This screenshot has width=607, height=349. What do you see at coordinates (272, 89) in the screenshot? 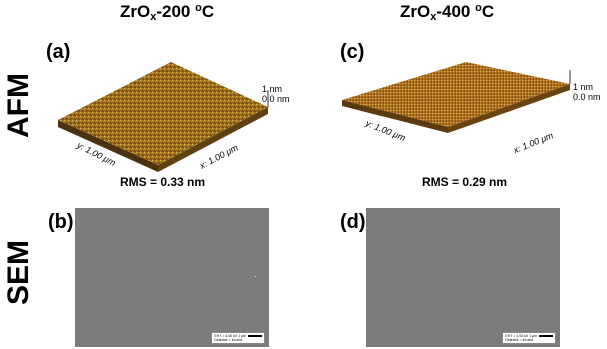
I see `z-axis-top-a: 1 nm` at bounding box center [272, 89].